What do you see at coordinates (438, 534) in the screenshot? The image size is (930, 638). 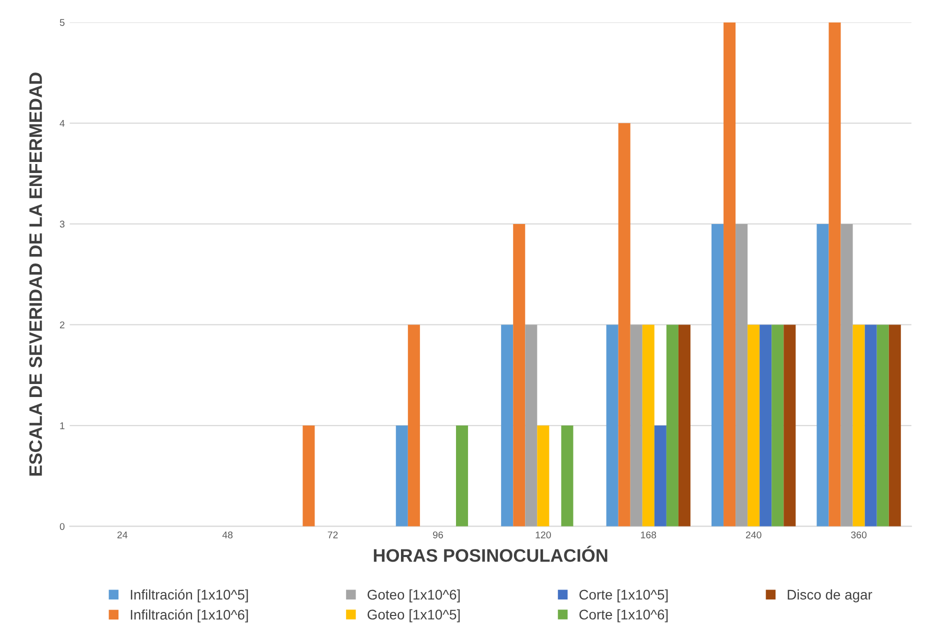 I see `x-tick-label: 96` at bounding box center [438, 534].